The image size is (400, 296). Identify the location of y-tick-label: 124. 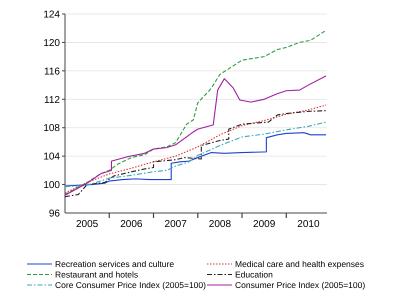
(51, 15).